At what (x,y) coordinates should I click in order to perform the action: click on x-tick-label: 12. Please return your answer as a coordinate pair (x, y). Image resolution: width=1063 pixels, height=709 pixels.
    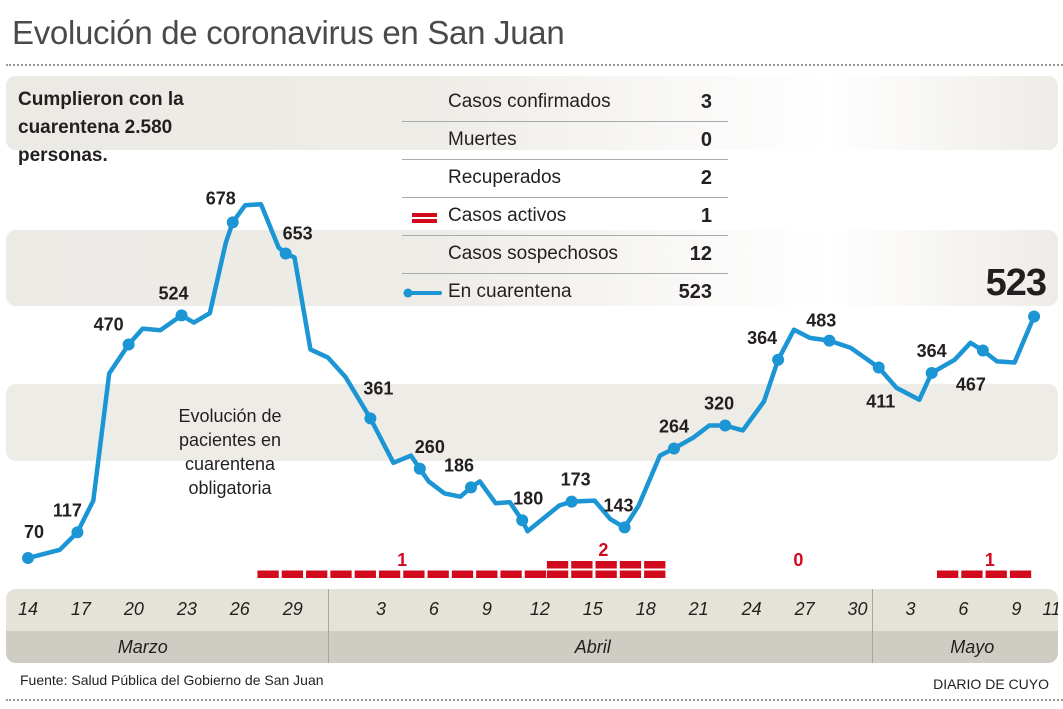
    Looking at the image, I should click on (539, 609).